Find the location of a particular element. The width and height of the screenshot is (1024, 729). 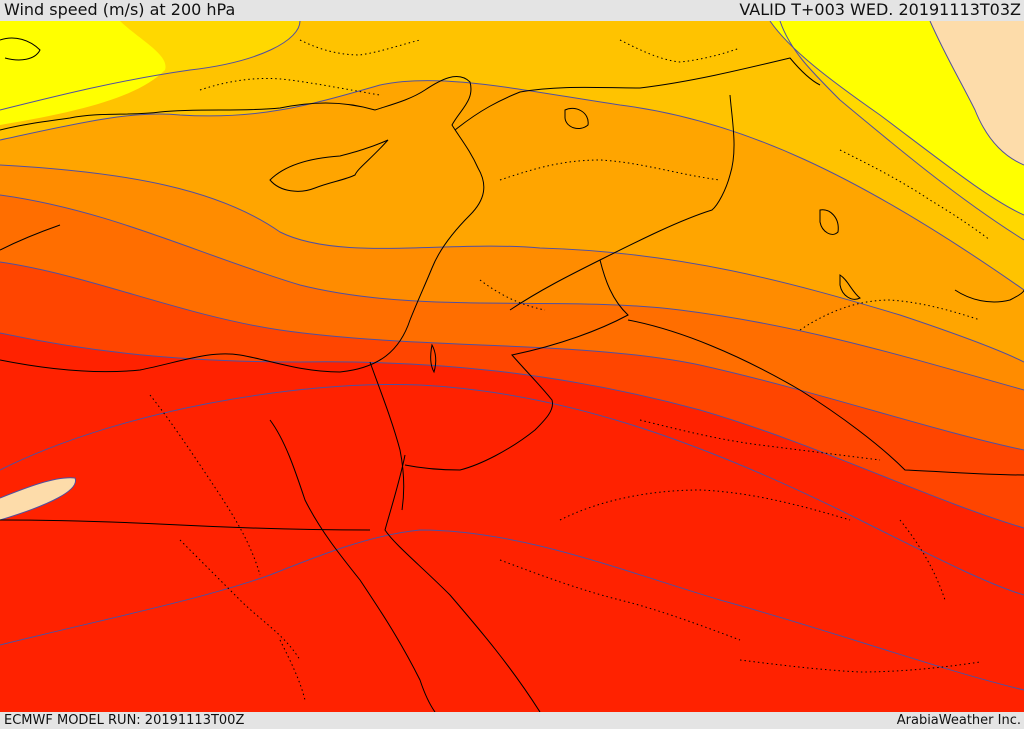

turkey-coast is located at coordinates (188, 116).